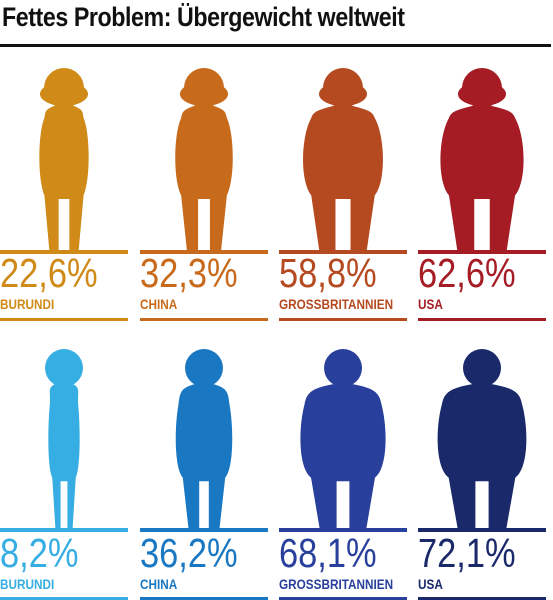 This screenshot has height=600, width=553. What do you see at coordinates (49, 273) in the screenshot?
I see `value-label: 22,6%` at bounding box center [49, 273].